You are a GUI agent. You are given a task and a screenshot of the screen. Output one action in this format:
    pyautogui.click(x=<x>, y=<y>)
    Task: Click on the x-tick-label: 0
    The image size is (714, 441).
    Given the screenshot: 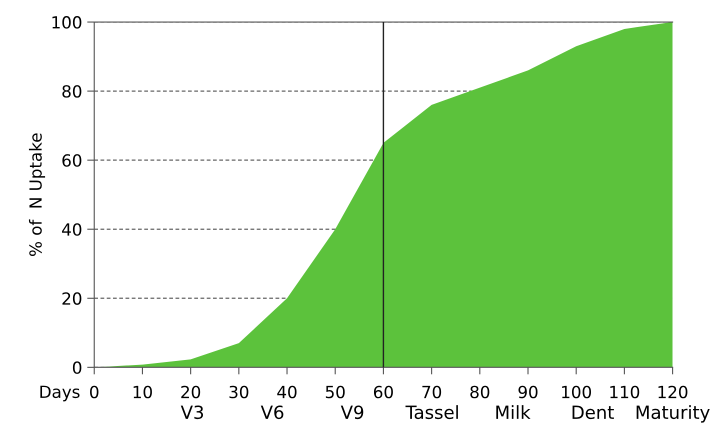 What is the action you would take?
    pyautogui.click(x=94, y=392)
    